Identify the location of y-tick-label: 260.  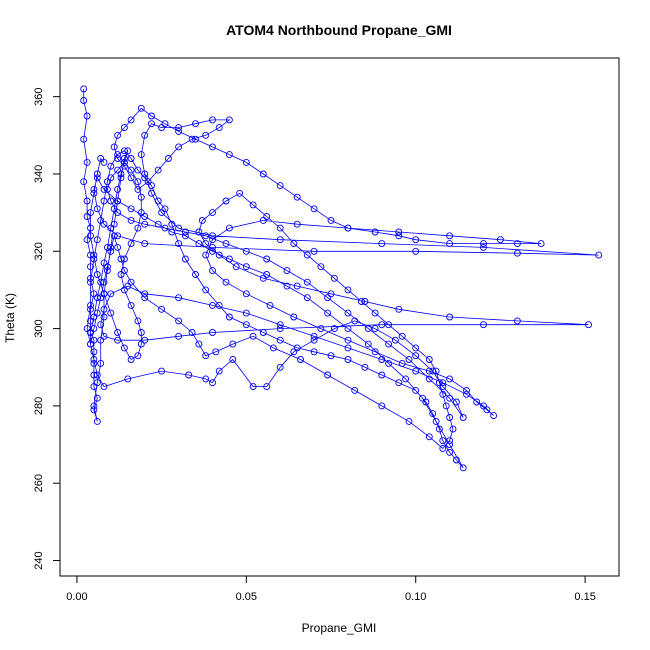
(39, 483).